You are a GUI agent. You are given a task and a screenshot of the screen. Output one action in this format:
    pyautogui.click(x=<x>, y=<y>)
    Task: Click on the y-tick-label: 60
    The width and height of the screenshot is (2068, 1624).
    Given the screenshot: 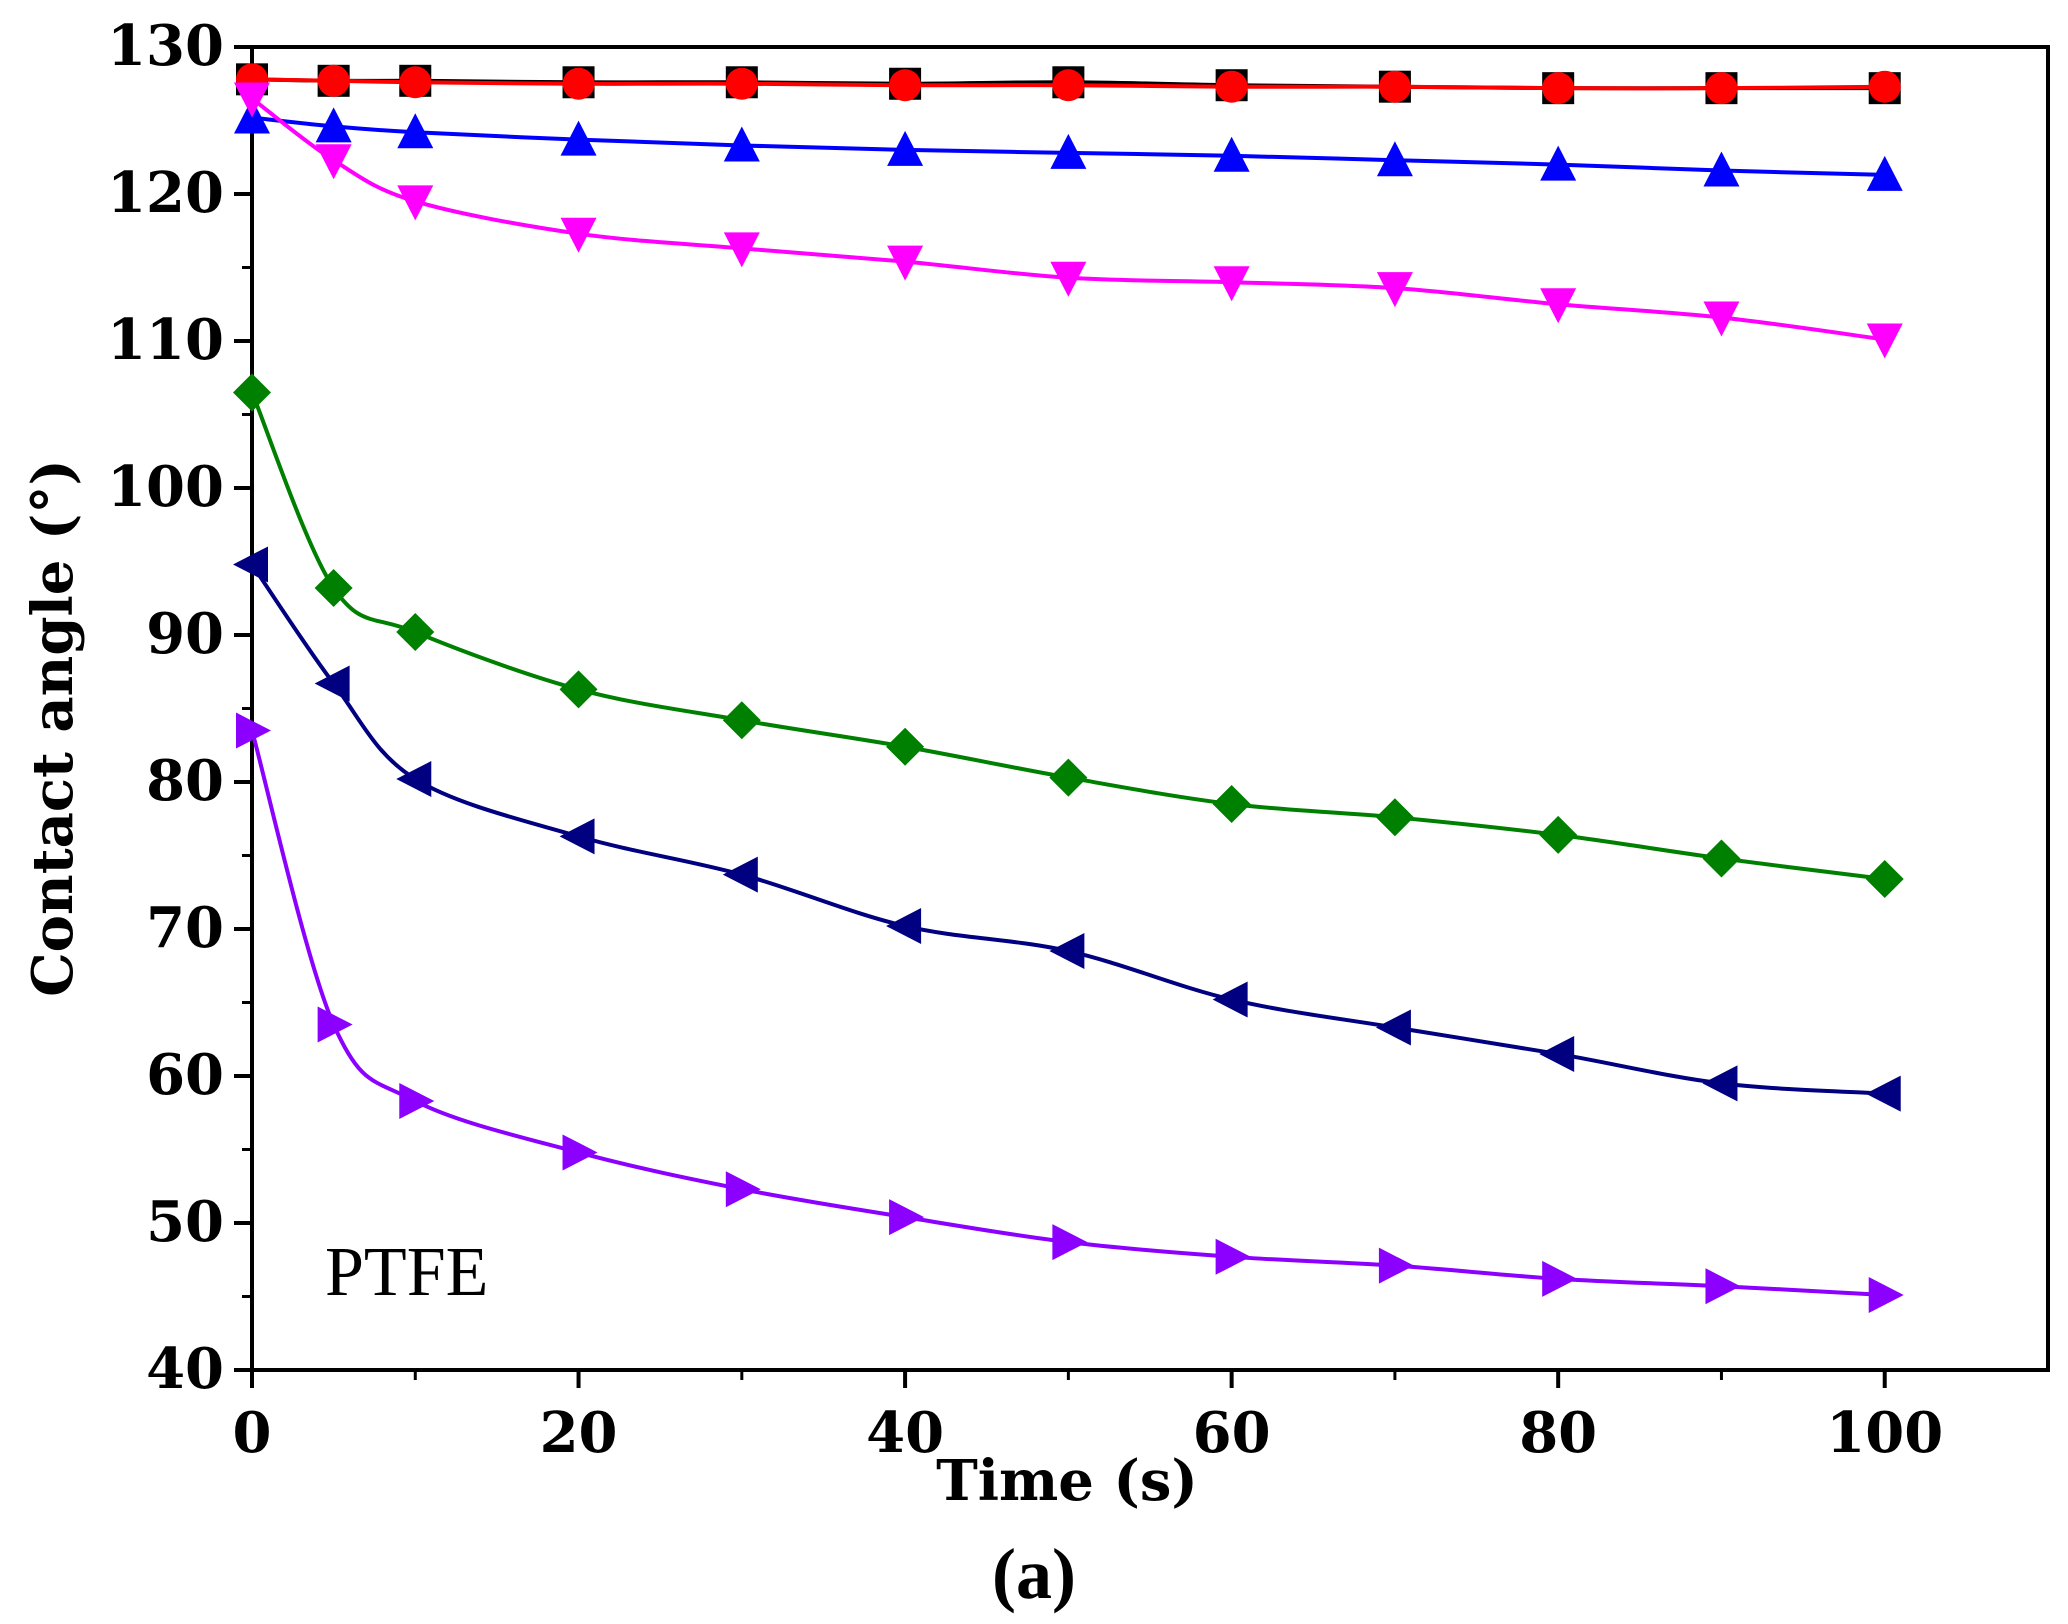 What is the action you would take?
    pyautogui.click(x=185, y=1075)
    